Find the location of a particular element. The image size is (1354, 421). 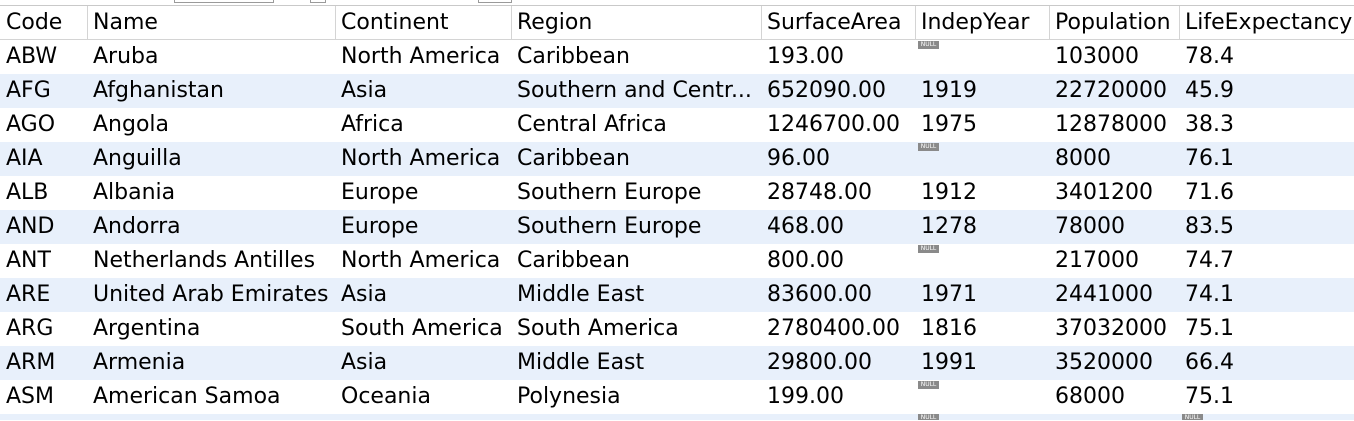

cell-indepyear: 1971 is located at coordinates (949, 294).